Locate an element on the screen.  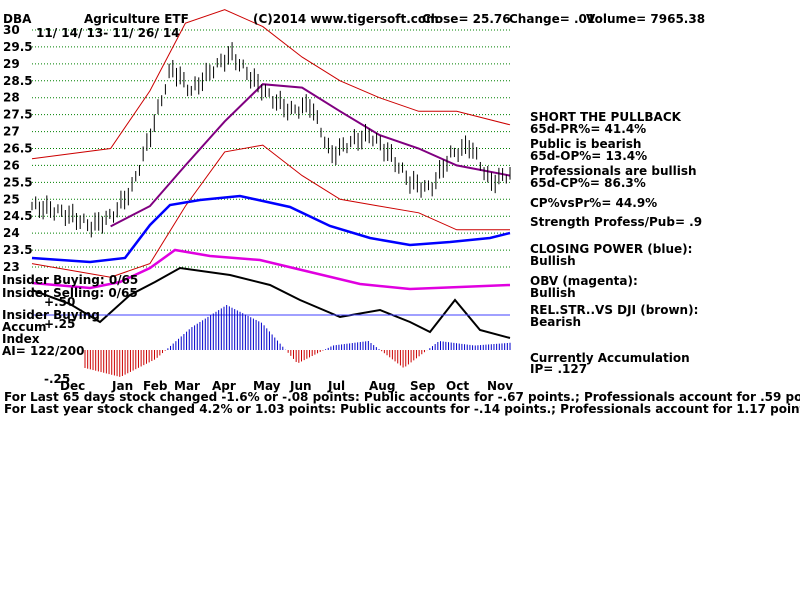
accum-plus50-label: +.50 is located at coordinates (60, 302).